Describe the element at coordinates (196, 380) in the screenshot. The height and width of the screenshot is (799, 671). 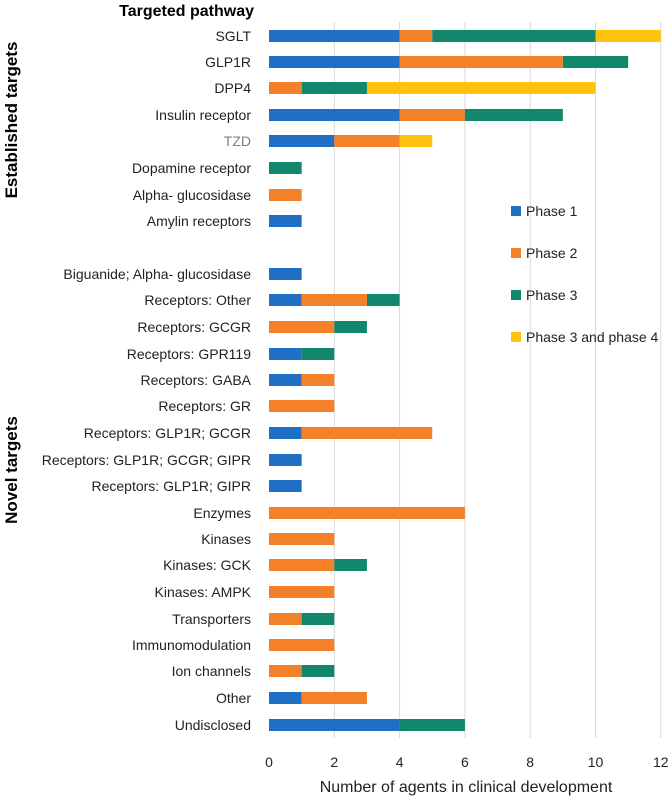
I see `category-label-receptors-gaba: Receptors: GABA` at that location.